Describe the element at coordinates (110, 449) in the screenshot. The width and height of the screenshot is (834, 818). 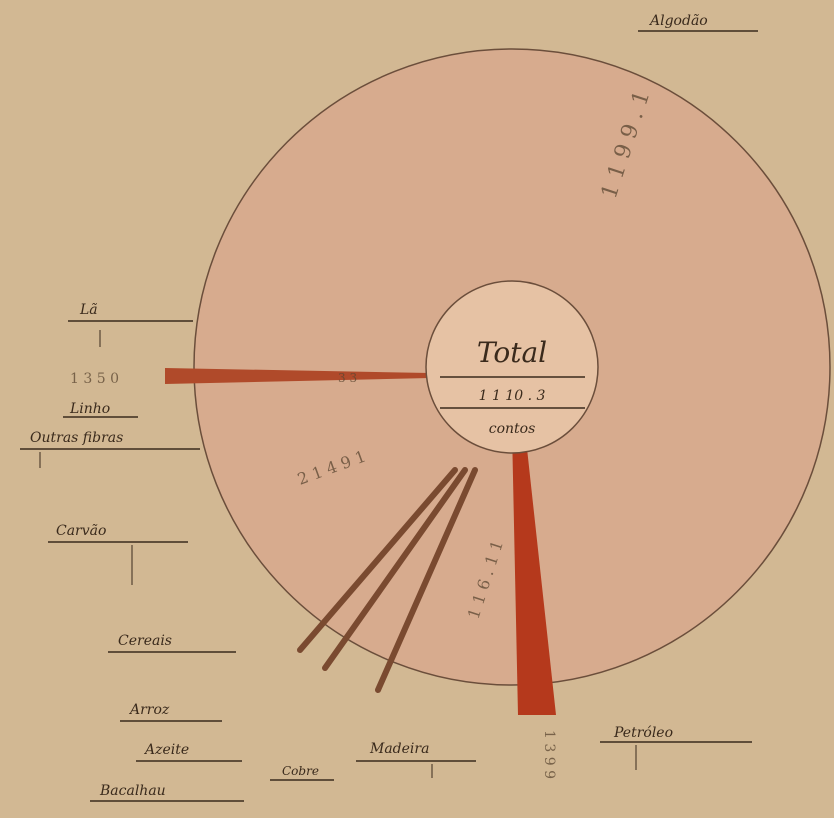
I see `label-left-mid2: Outras fibras` at that location.